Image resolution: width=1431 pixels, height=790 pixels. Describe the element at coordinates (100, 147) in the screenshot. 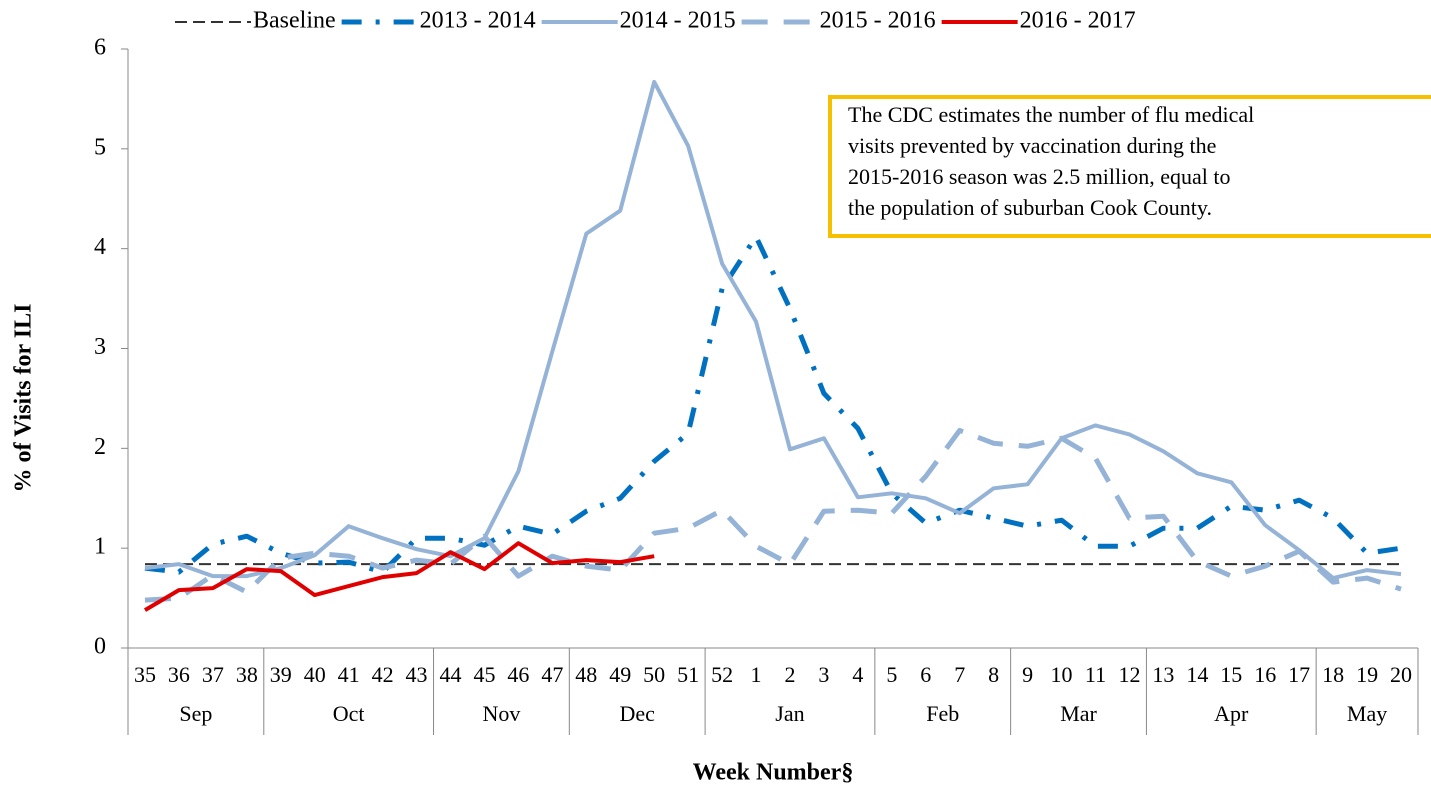

I see `y-tick-label: 5` at that location.